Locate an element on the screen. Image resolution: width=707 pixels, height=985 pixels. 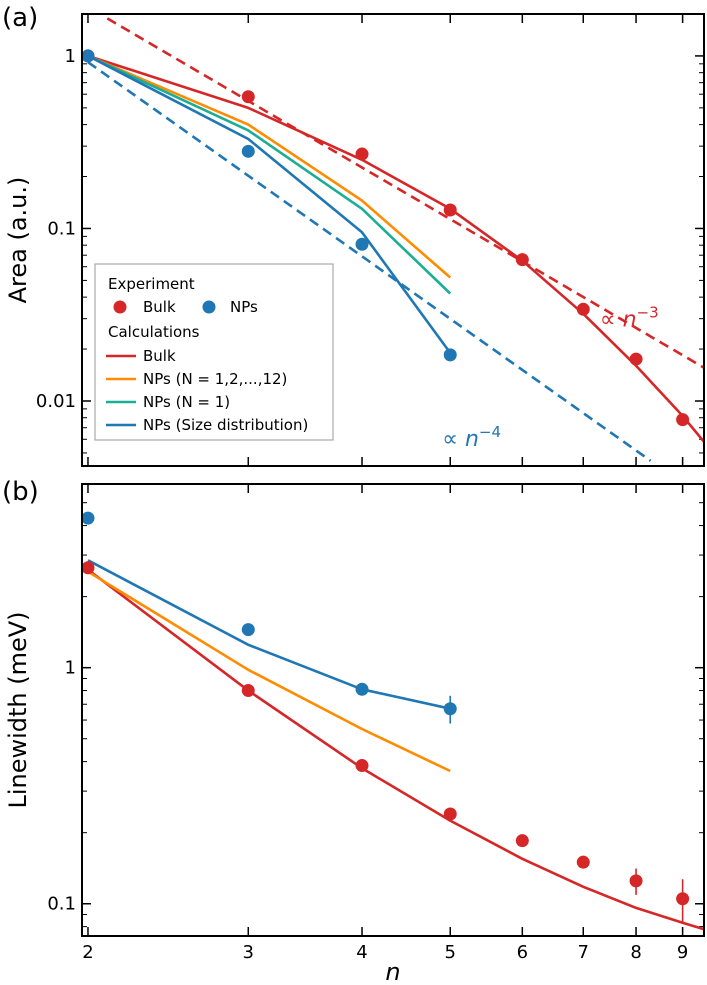
x-tick-label: 9 is located at coordinates (682, 952).